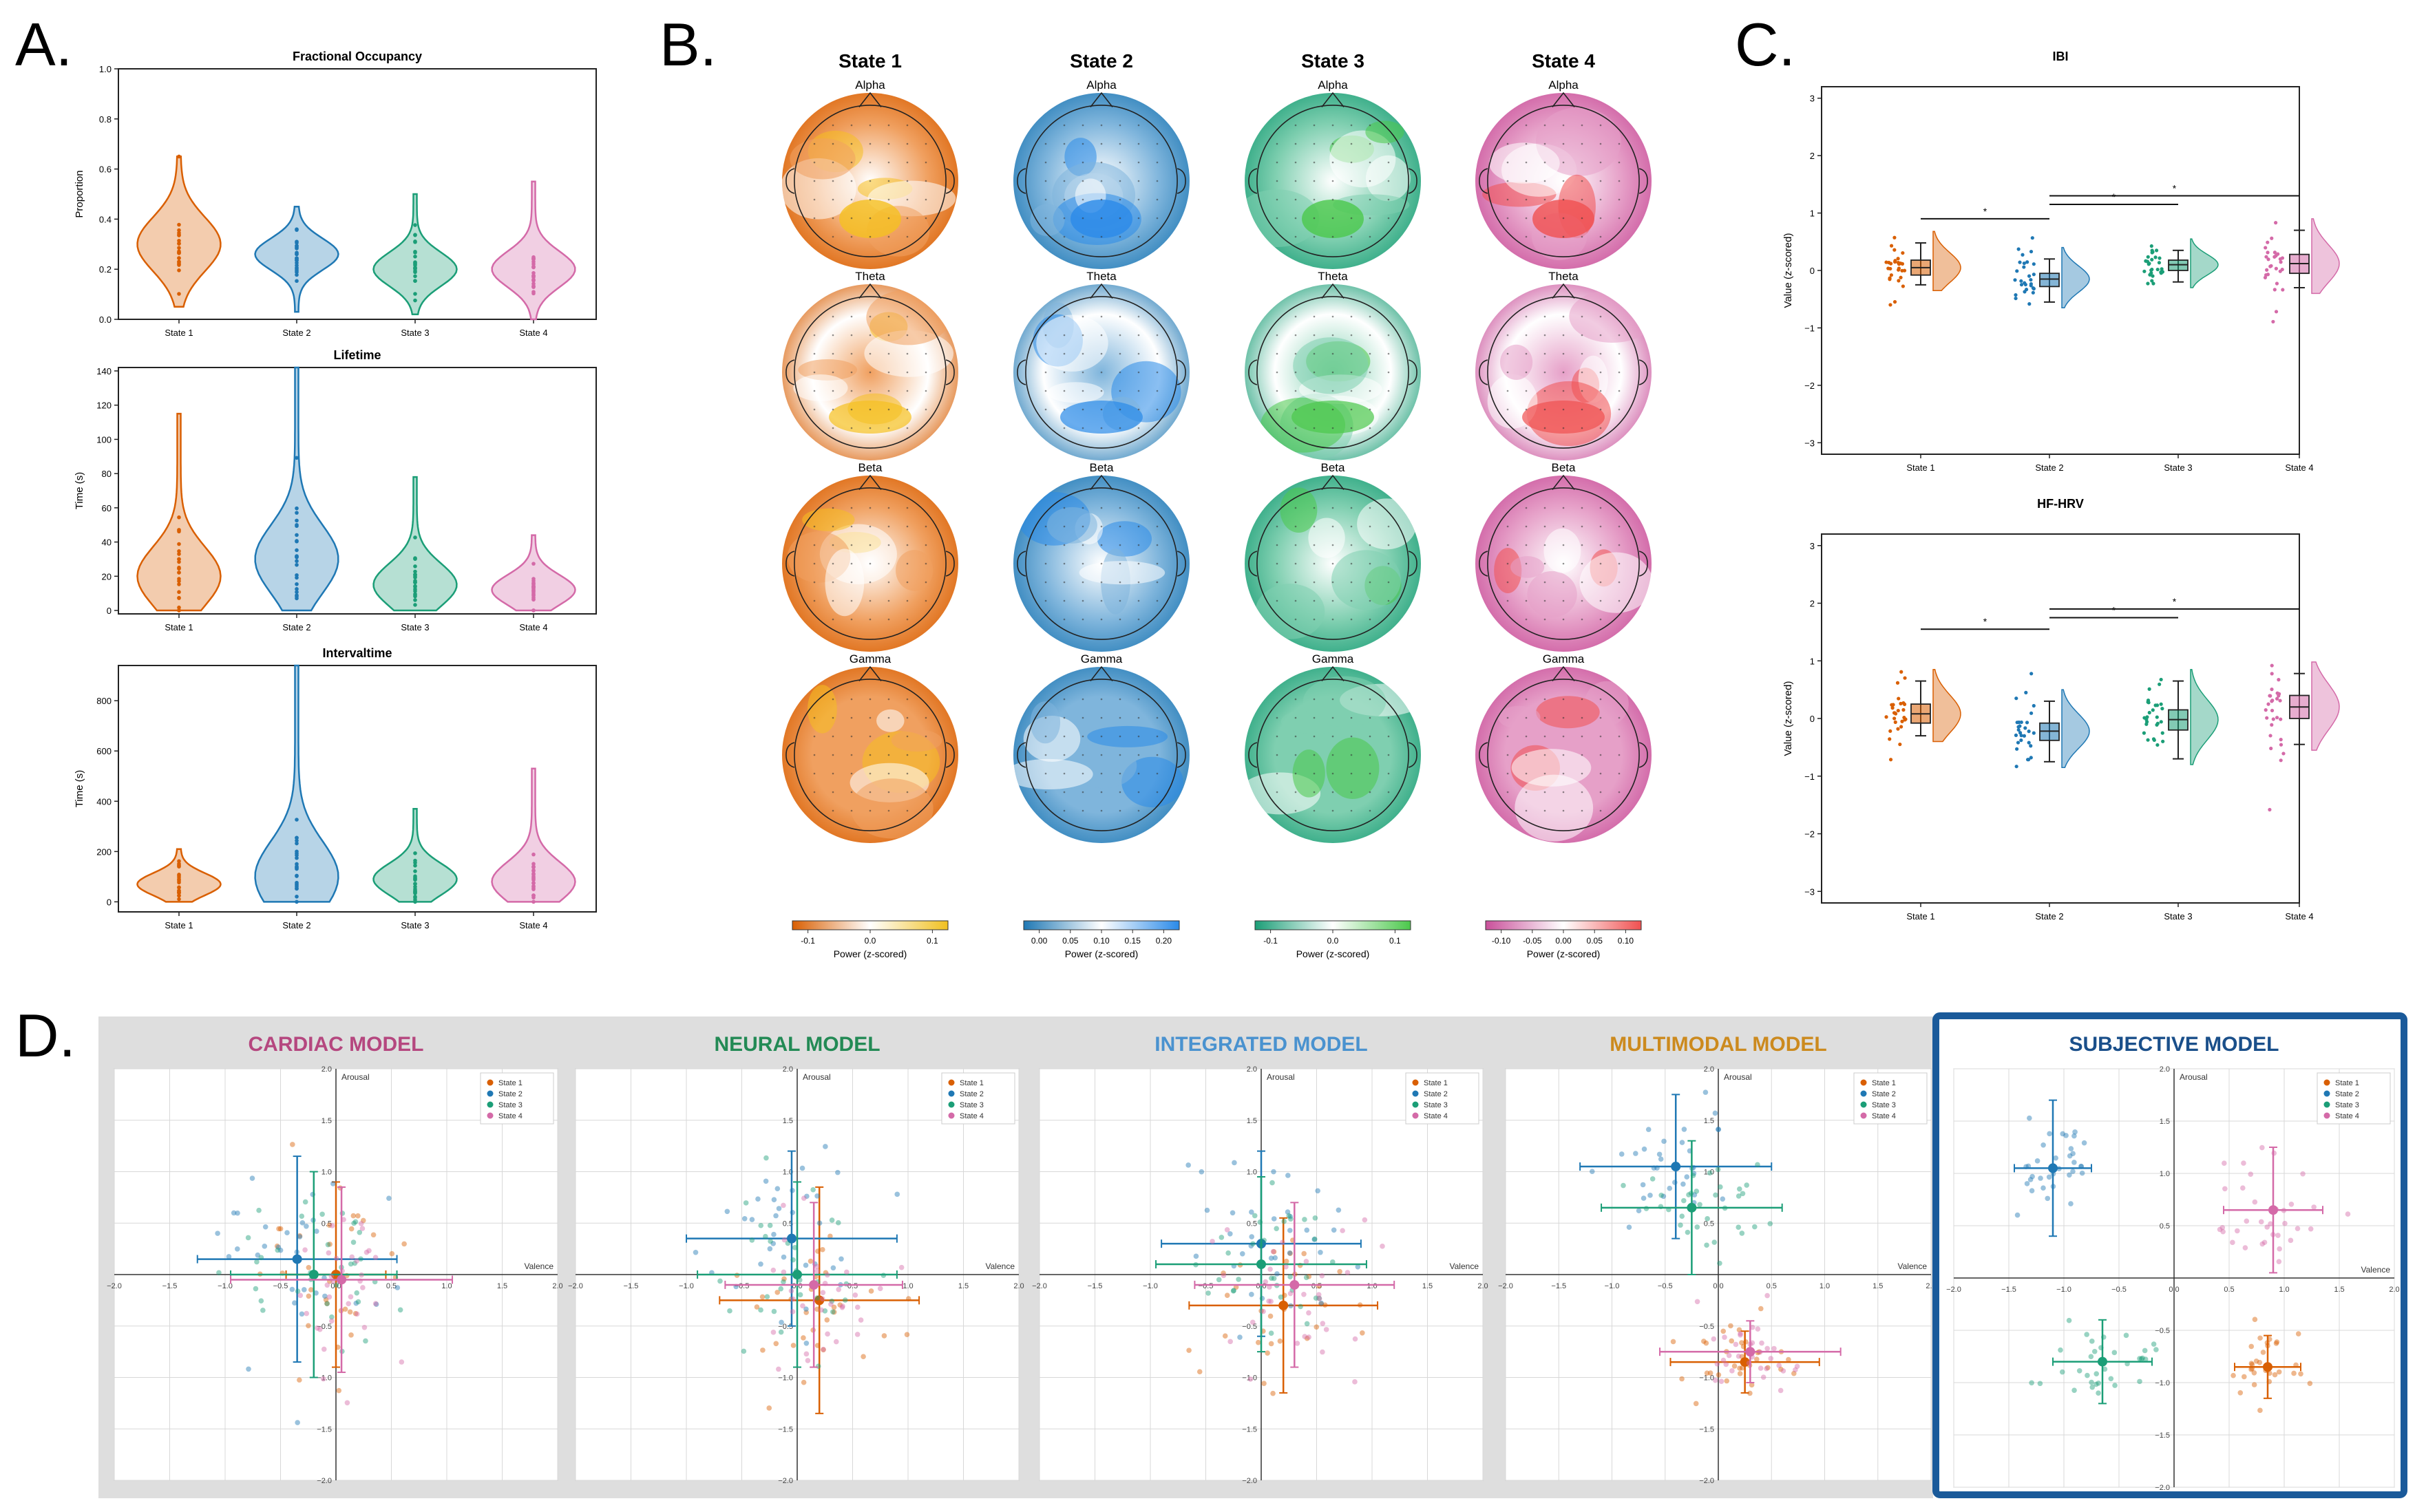 The image size is (2415, 1512). I want to click on half-violin, so click(2325, 706).